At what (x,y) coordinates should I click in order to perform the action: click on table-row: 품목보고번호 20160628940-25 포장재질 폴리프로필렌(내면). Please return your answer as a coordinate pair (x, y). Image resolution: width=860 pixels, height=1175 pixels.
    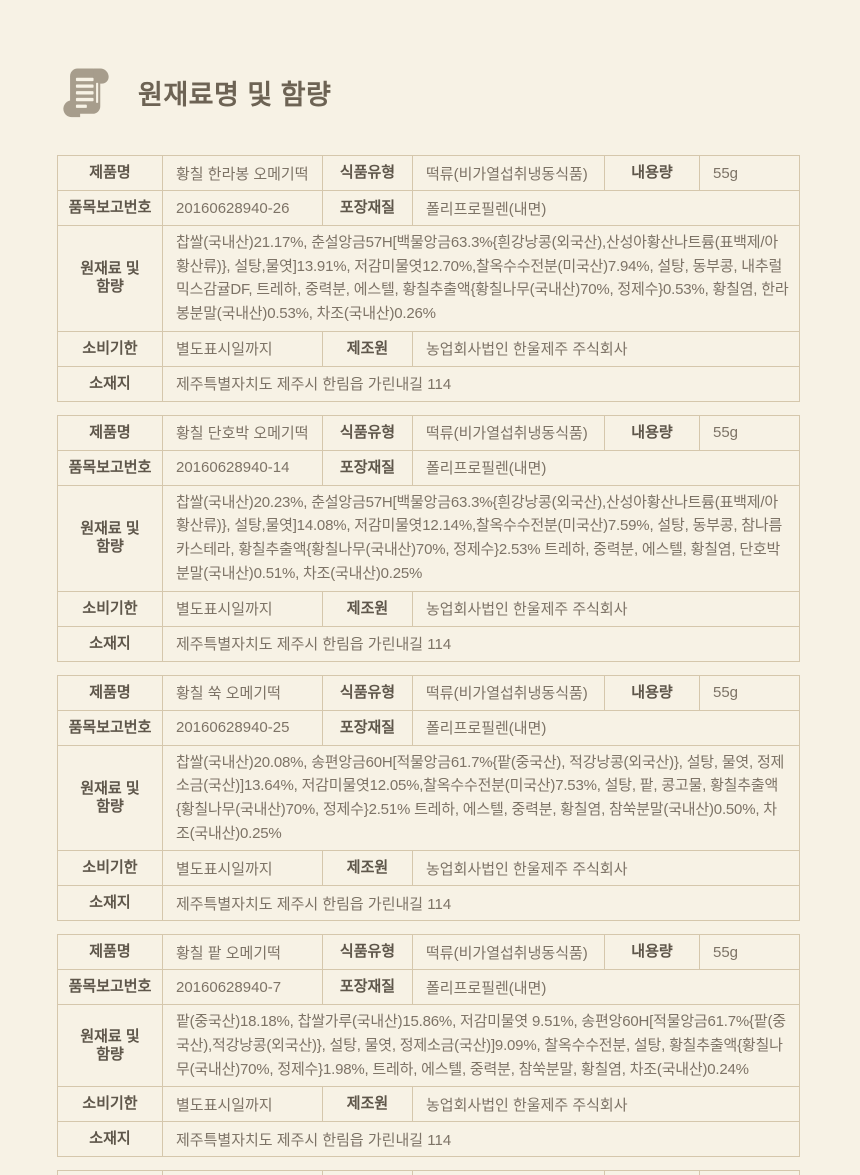
    Looking at the image, I should click on (428, 727).